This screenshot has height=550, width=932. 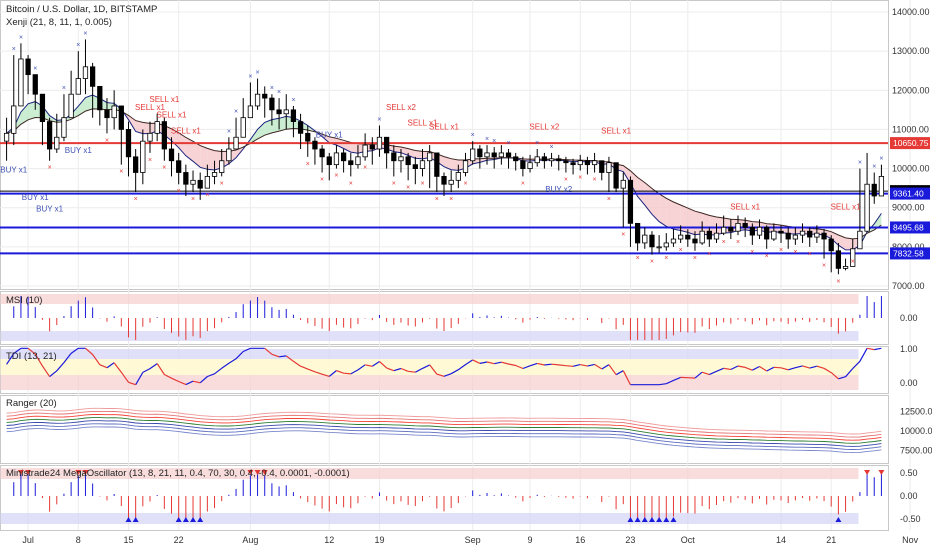 I want to click on sub-tick-label: -0.50, so click(x=910, y=519).